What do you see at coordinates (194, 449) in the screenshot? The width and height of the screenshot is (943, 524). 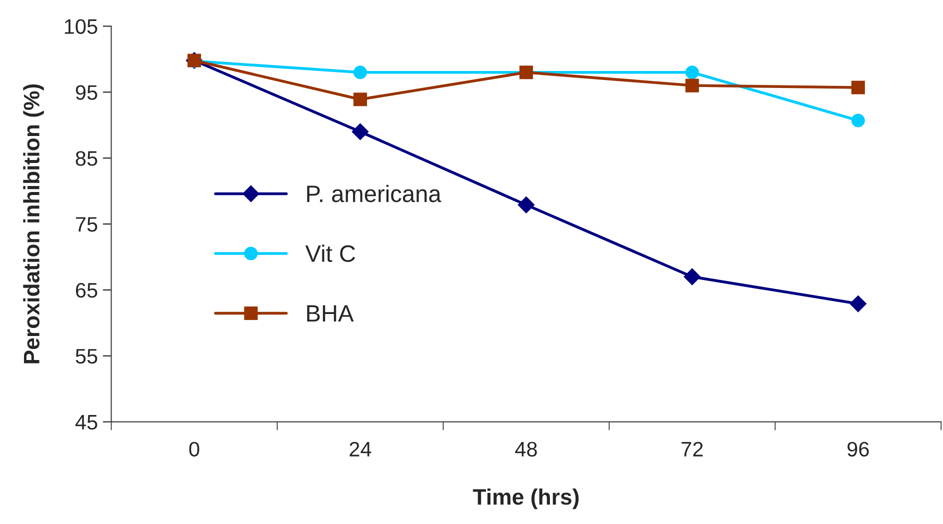 I see `x-tick-label: 0` at bounding box center [194, 449].